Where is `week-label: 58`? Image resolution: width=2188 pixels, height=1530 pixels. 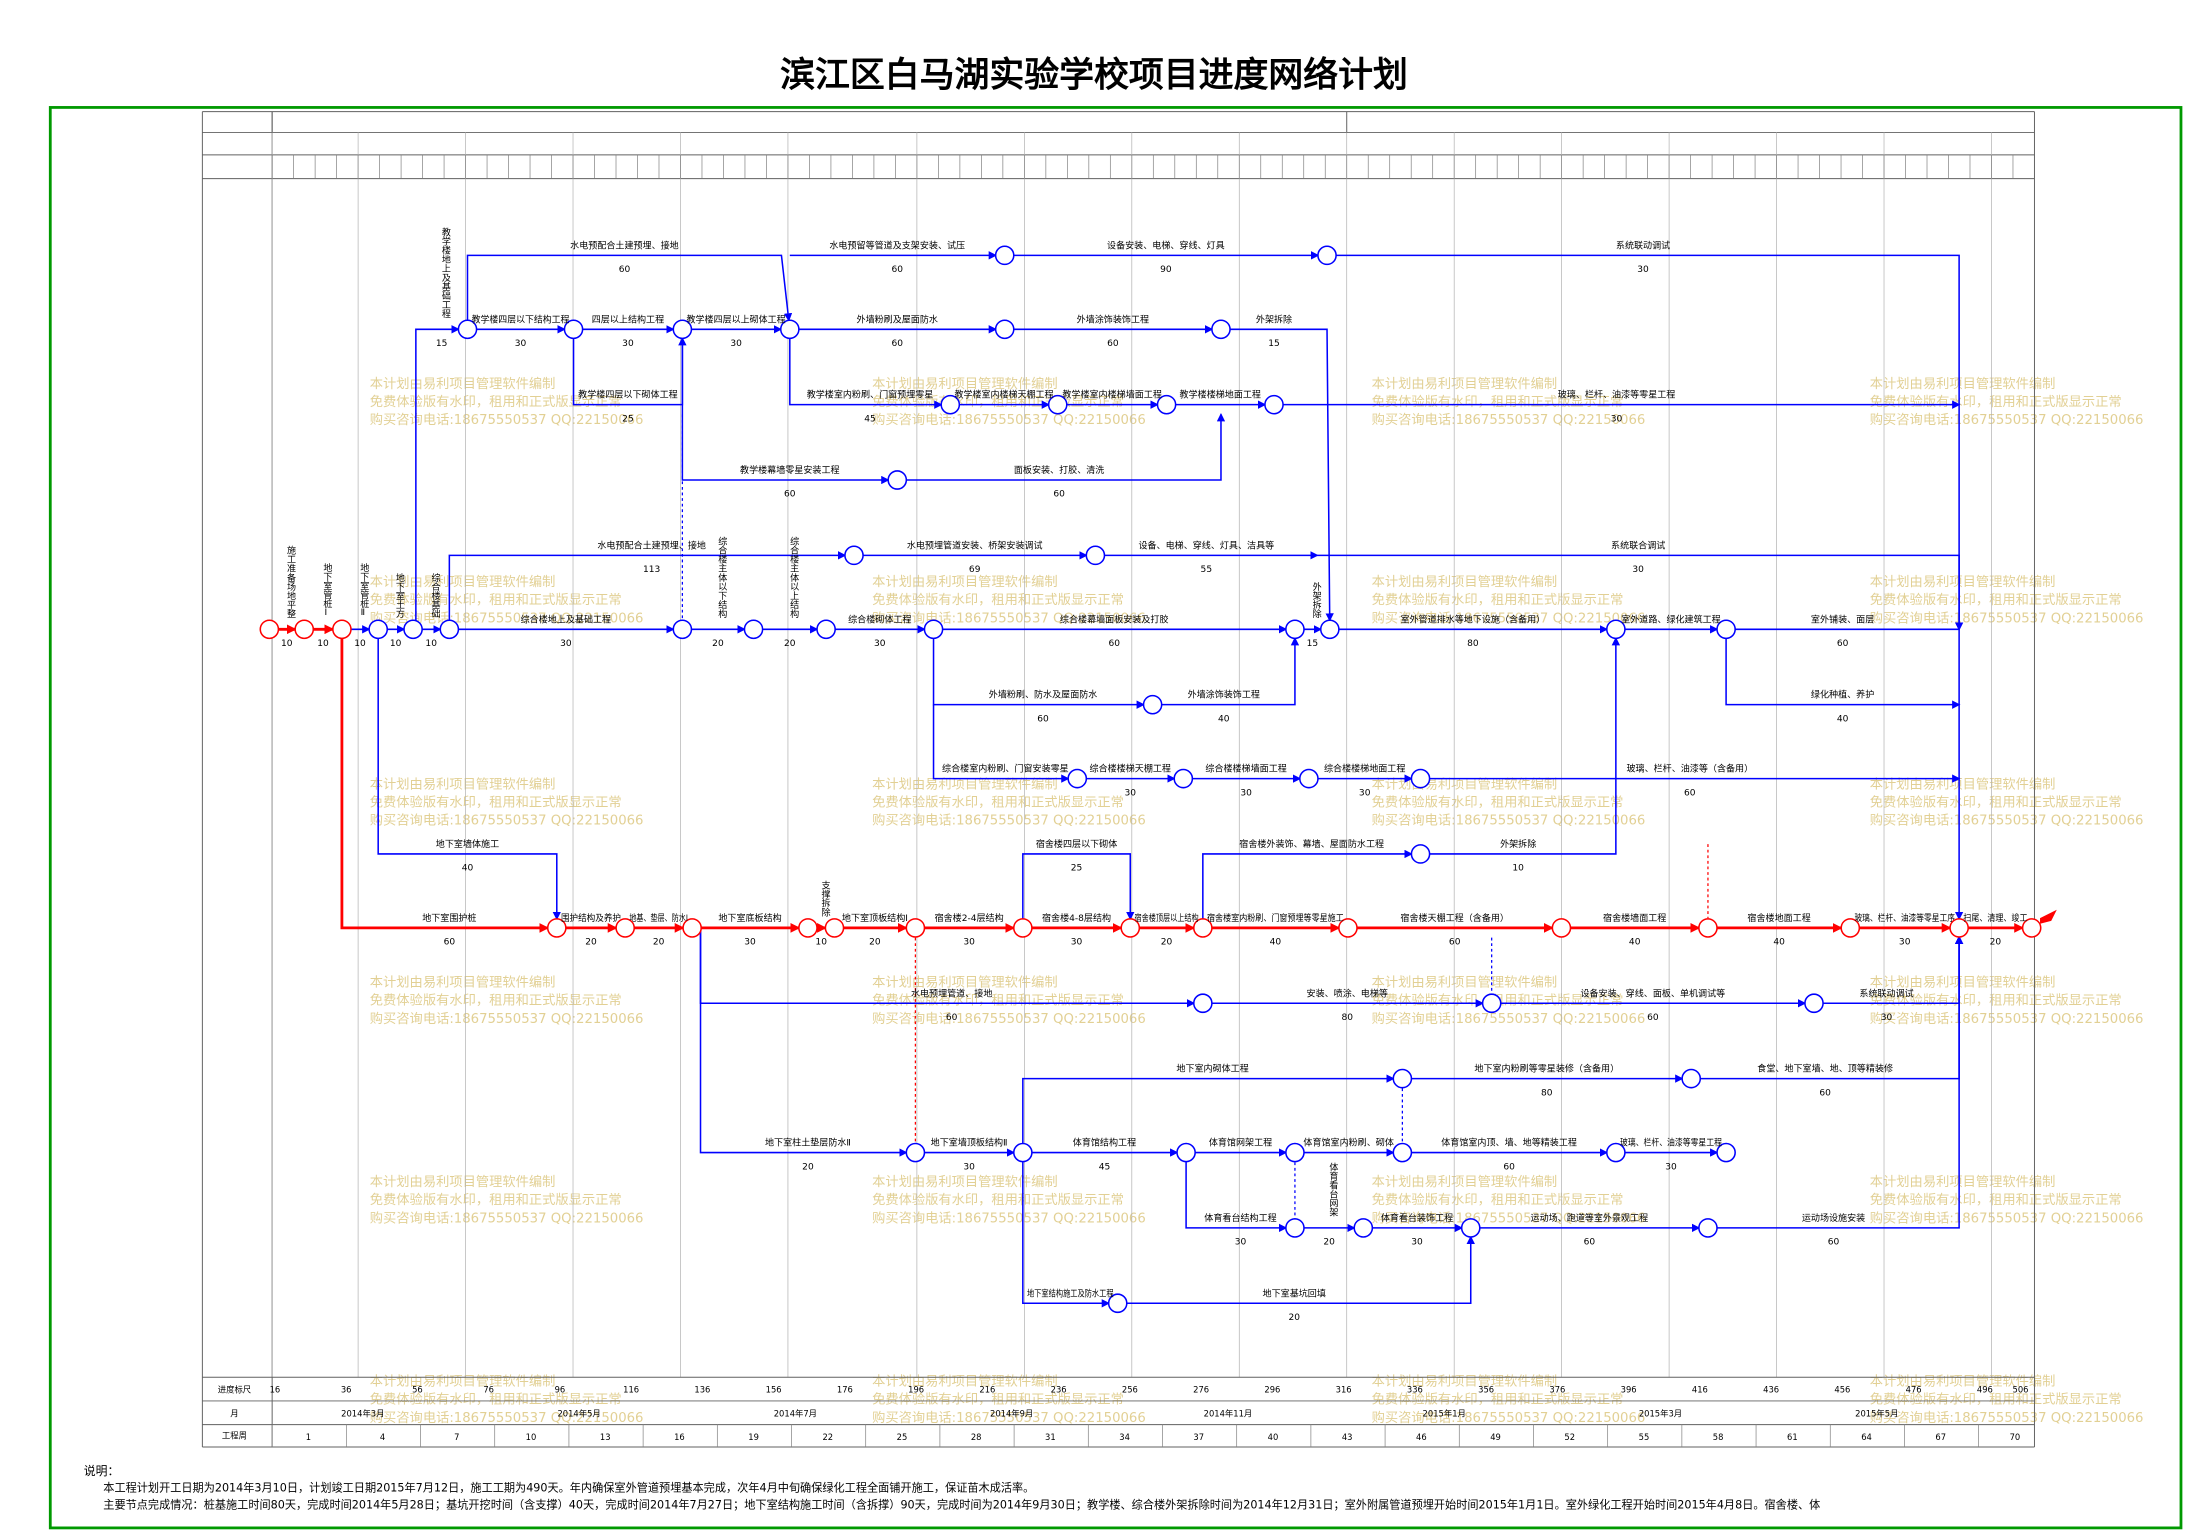
week-label: 58 is located at coordinates (1718, 1437).